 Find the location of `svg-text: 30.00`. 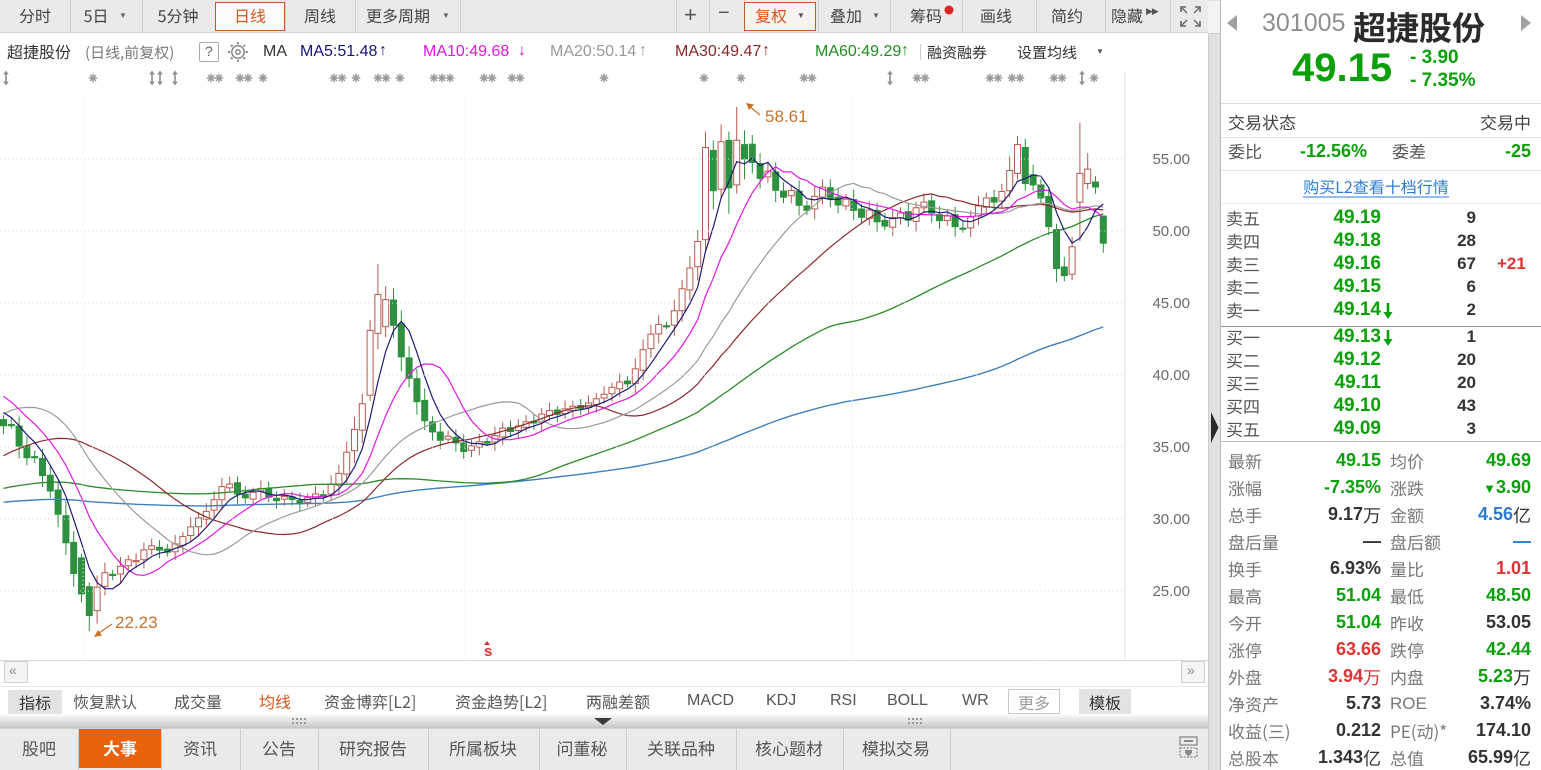

svg-text: 30.00 is located at coordinates (1171, 519).